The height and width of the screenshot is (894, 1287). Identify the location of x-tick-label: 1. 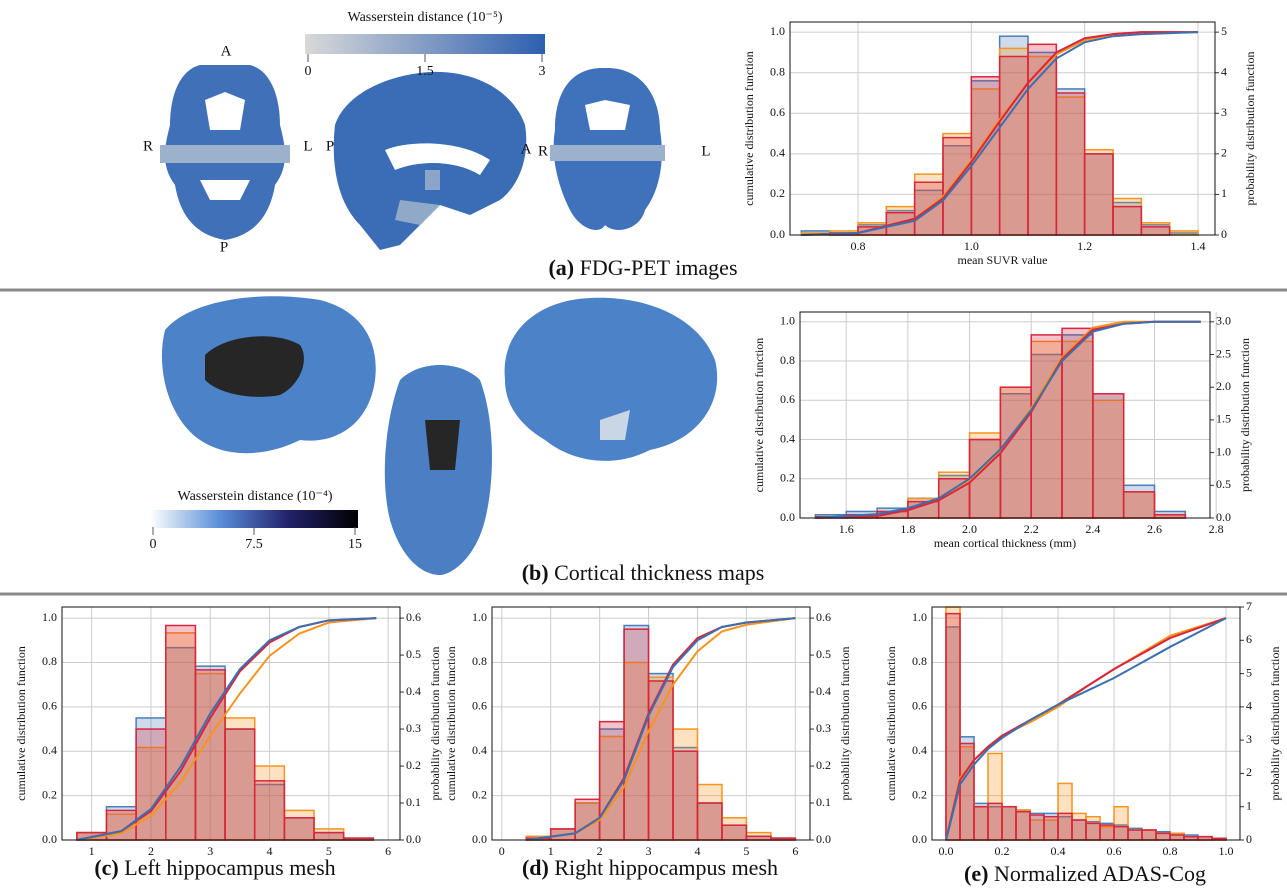
(551, 851).